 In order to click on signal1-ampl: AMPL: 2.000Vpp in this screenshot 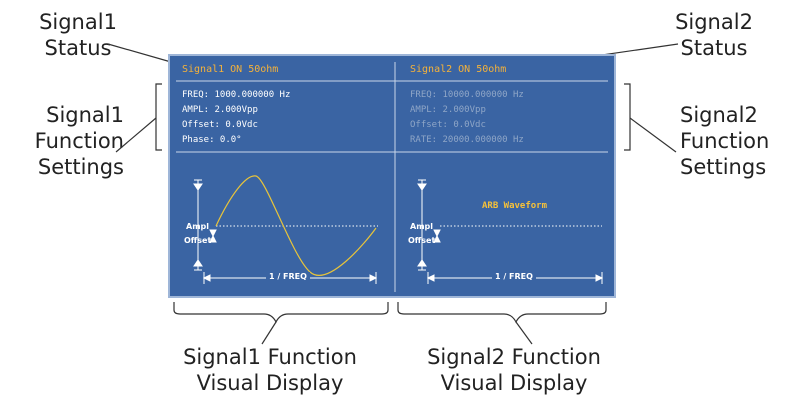, I will do `click(220, 110)`.